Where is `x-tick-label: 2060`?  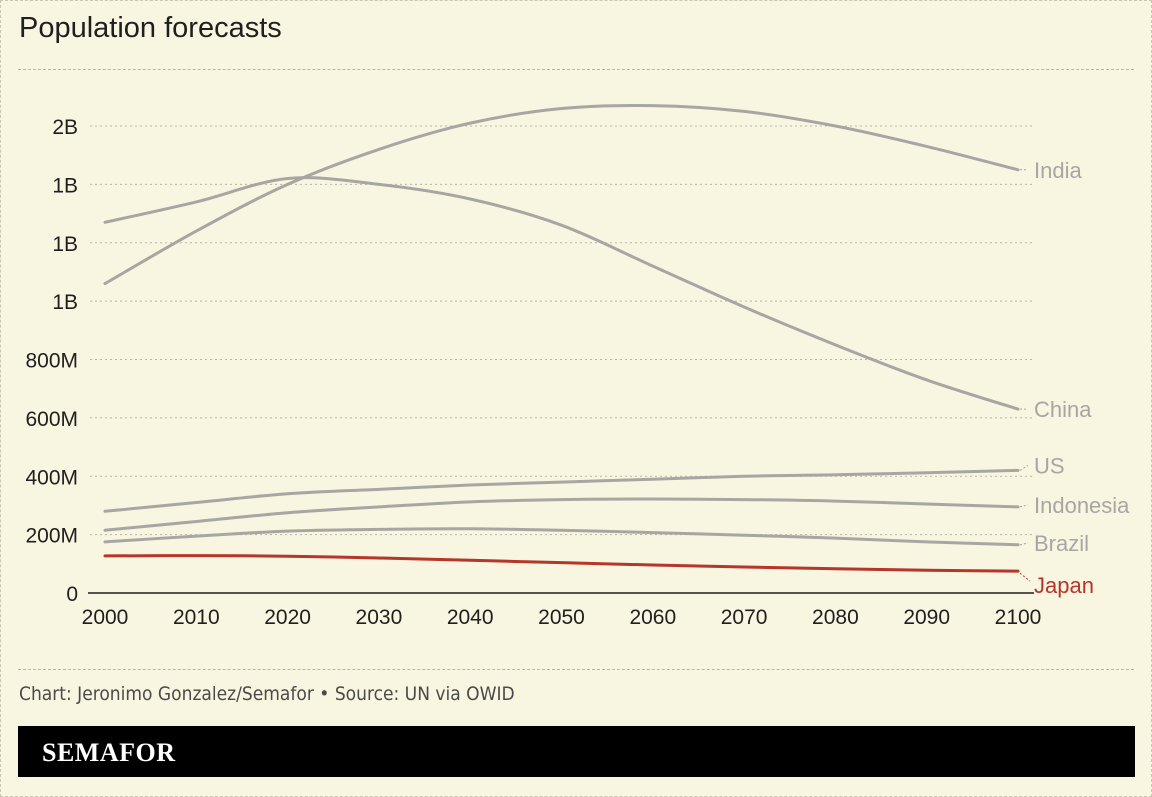
x-tick-label: 2060 is located at coordinates (652, 617).